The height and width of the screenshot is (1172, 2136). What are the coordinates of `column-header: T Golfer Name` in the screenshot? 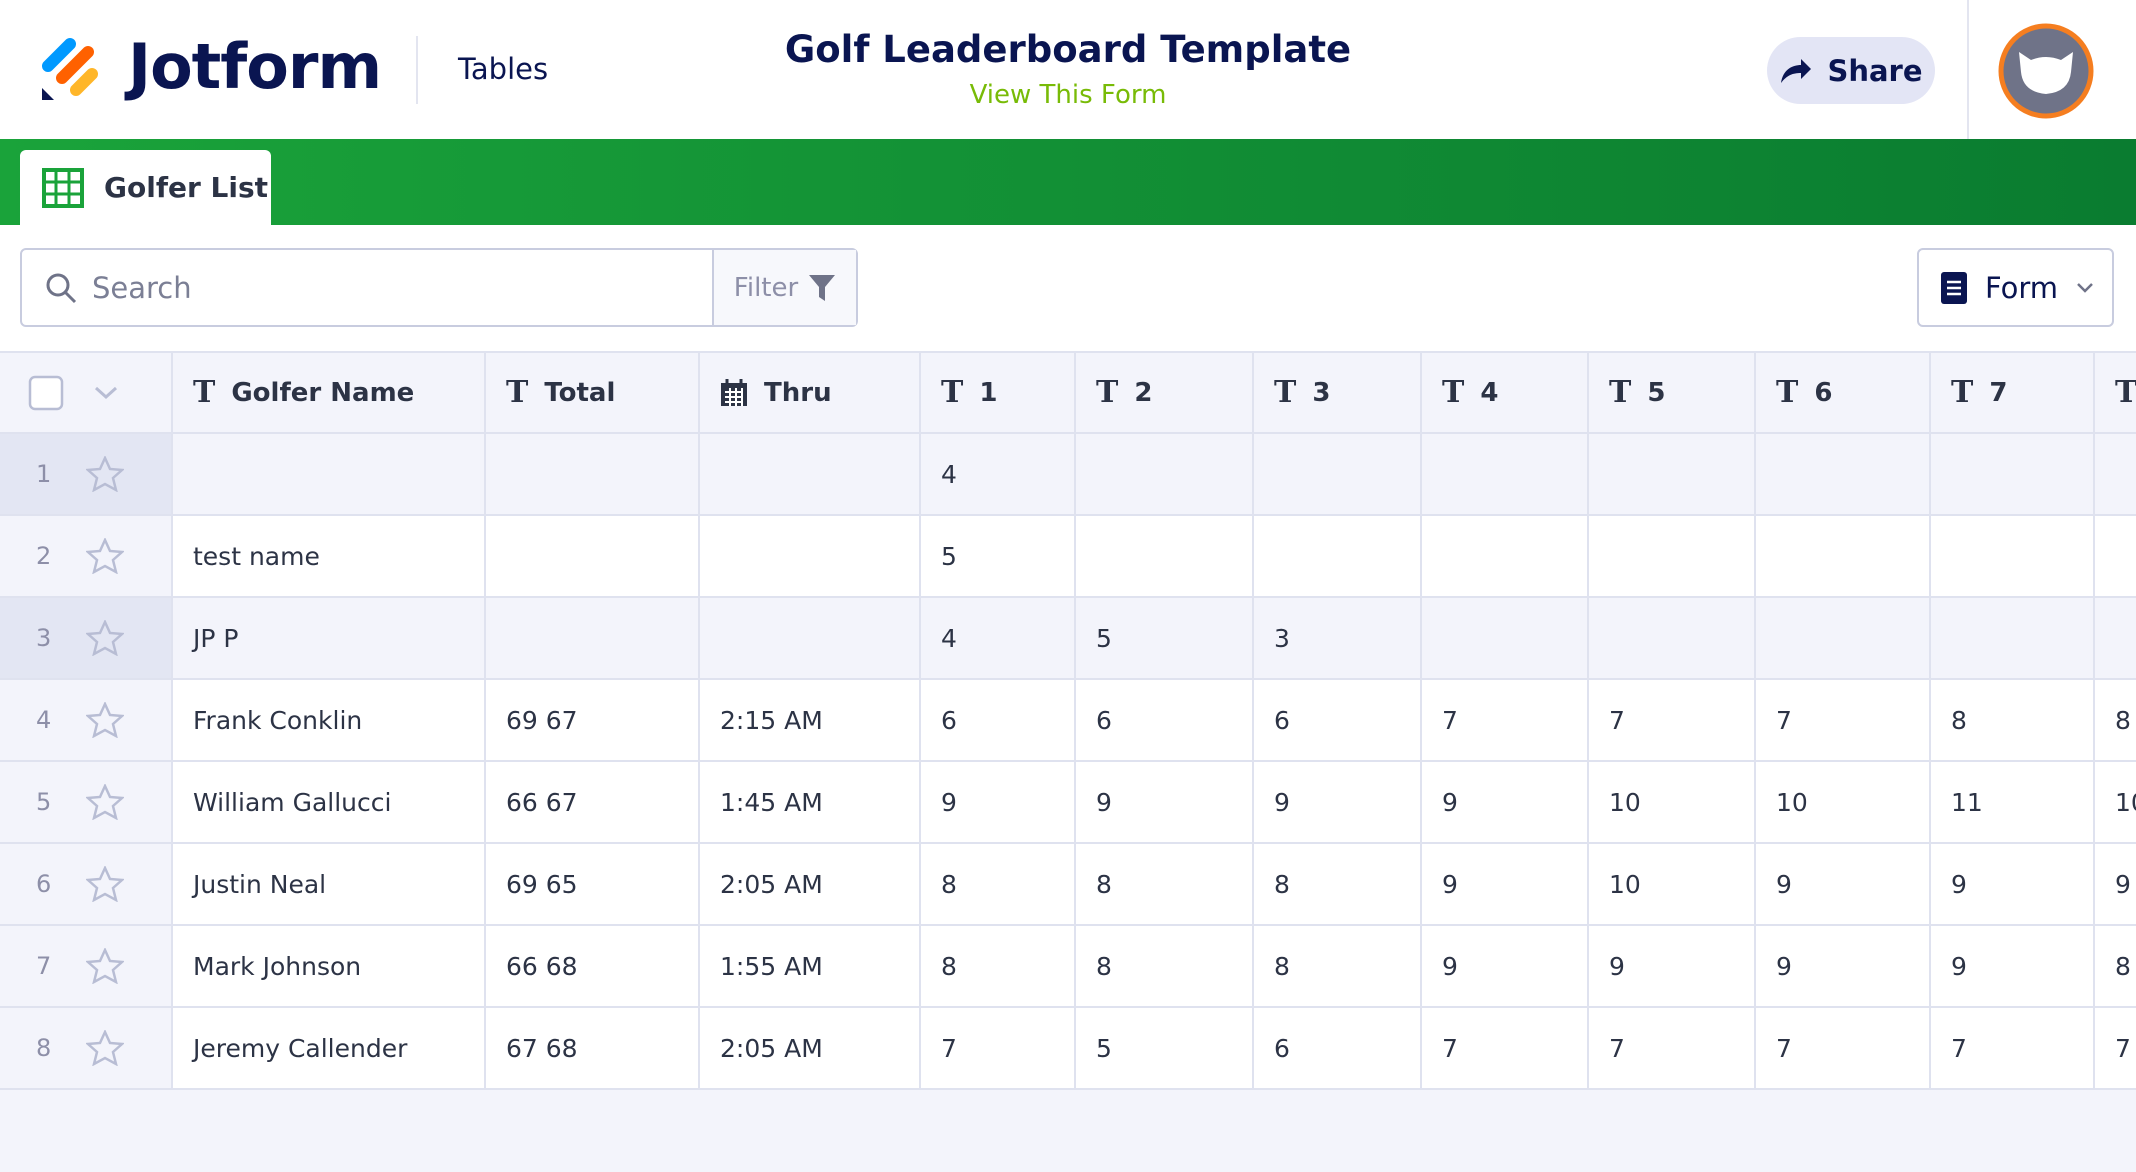 It's located at (329, 393).